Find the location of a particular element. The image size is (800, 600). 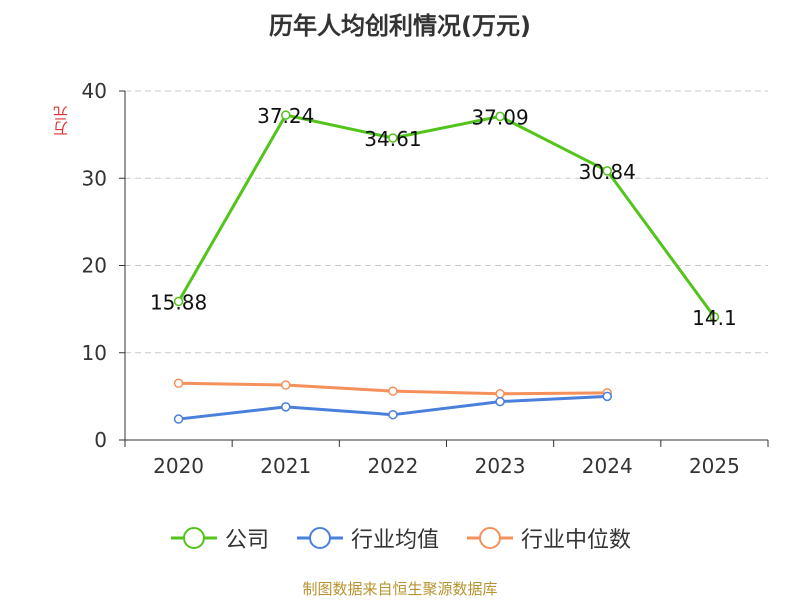

x-tick-label: 2020 is located at coordinates (178, 466).